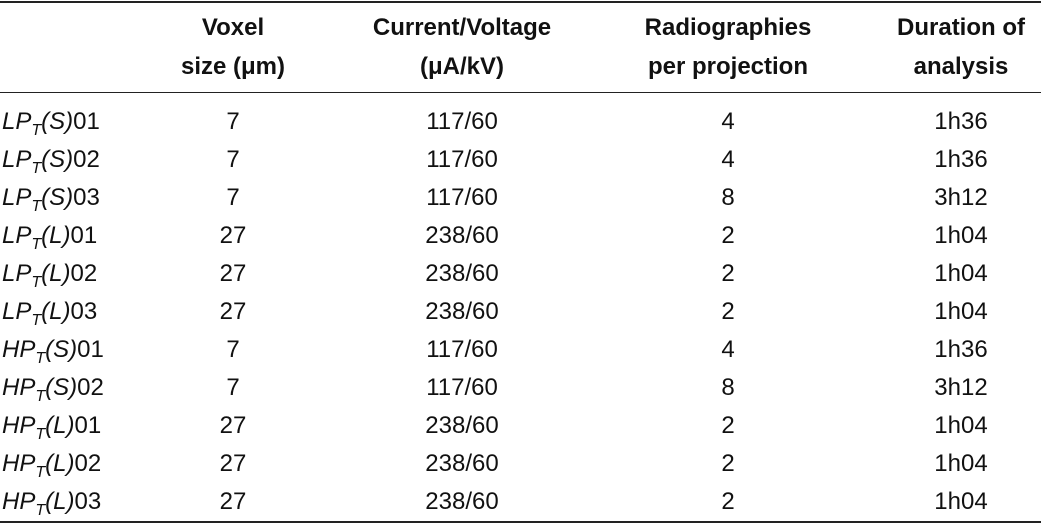 Image resolution: width=1041 pixels, height=525 pixels. I want to click on row-label: LPT(L)03, so click(50, 313).